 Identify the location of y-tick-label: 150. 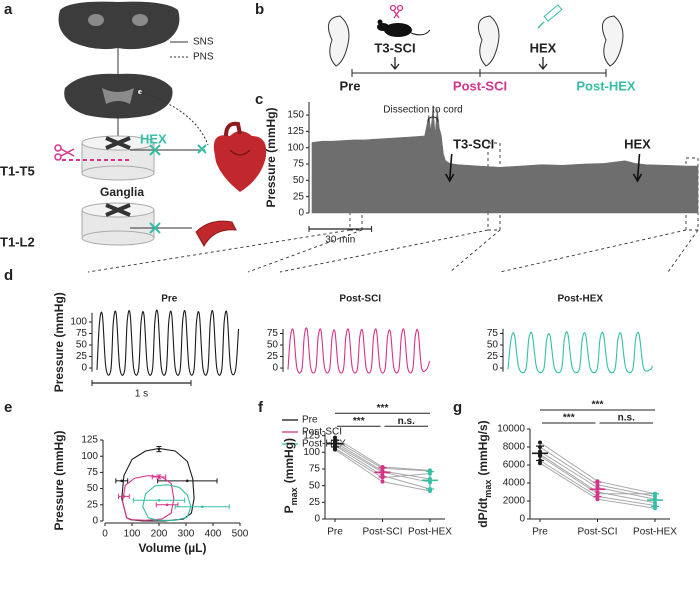
(295, 115).